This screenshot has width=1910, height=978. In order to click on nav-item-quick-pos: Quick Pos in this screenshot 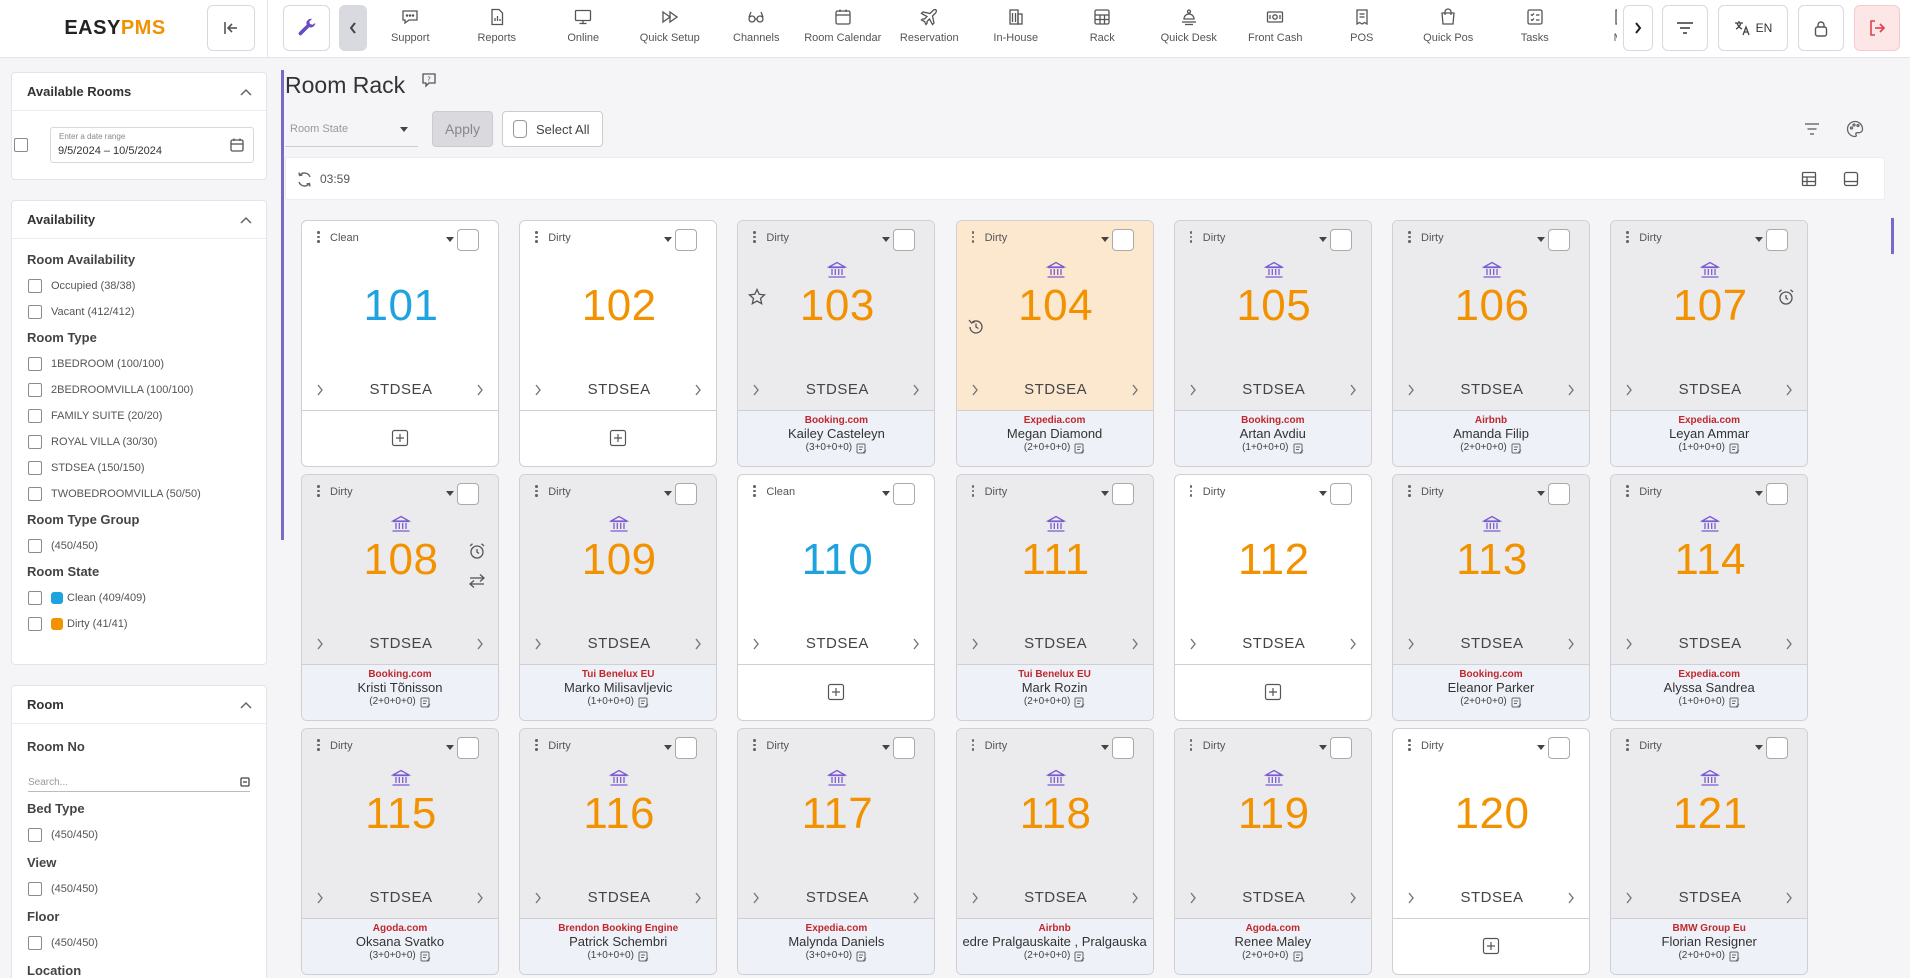, I will do `click(1448, 29)`.